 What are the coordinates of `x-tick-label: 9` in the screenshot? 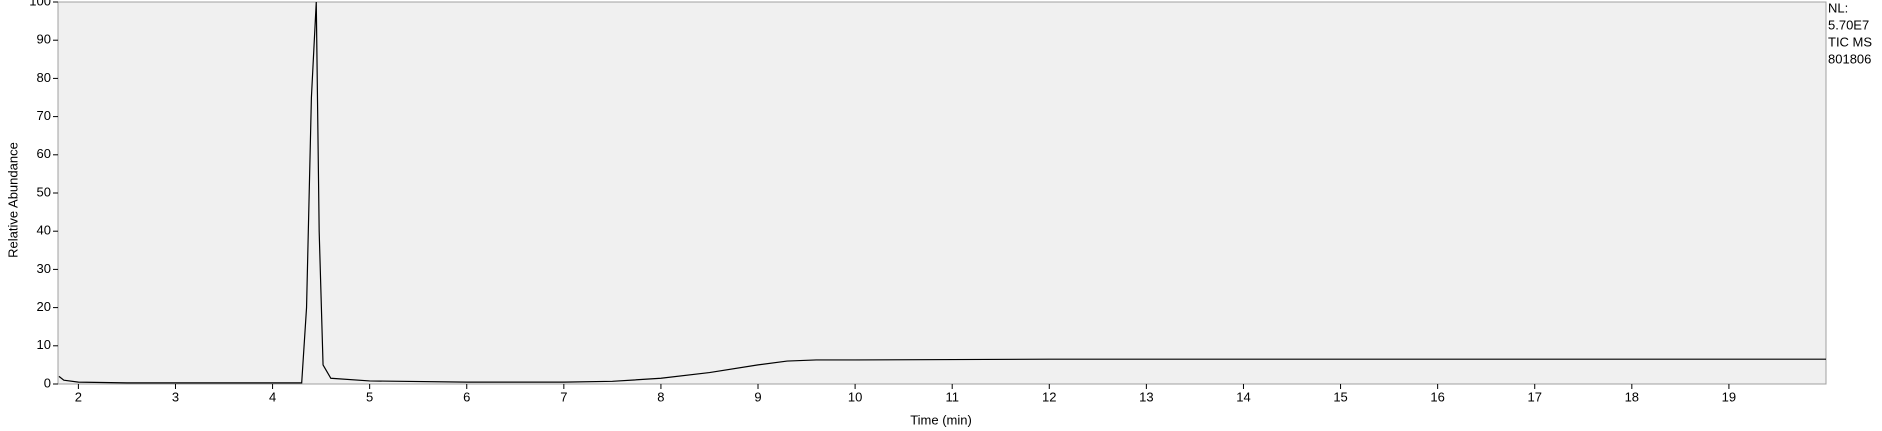 It's located at (757, 396).